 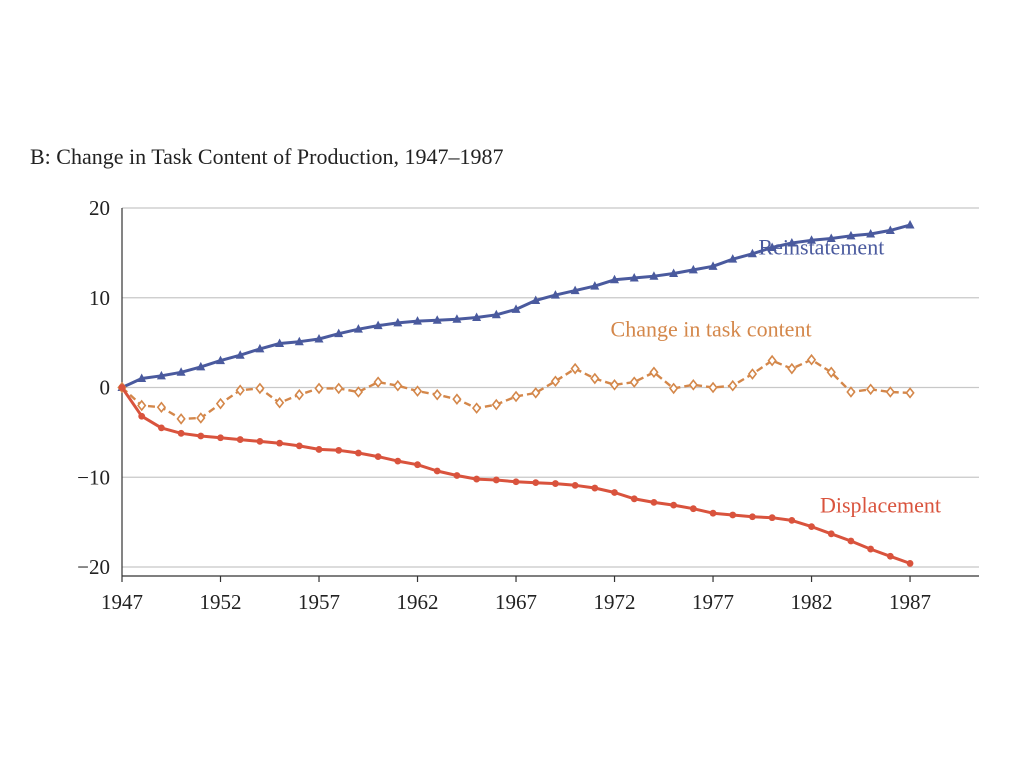 What do you see at coordinates (418, 602) in the screenshot?
I see `x-tick-label: 1962` at bounding box center [418, 602].